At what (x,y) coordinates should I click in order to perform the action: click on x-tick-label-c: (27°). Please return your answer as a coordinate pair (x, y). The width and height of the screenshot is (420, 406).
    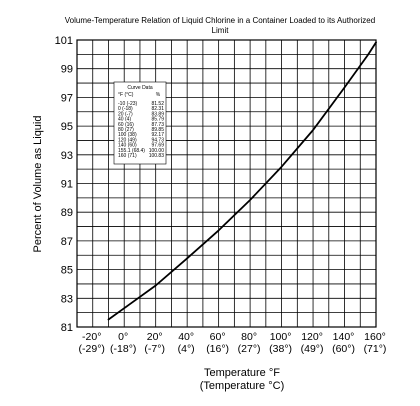
    Looking at the image, I should click on (249, 349).